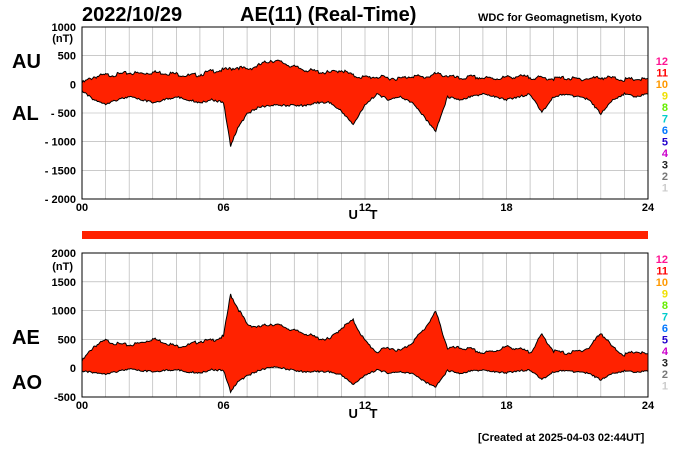 Image resolution: width=700 pixels, height=450 pixels. I want to click on ae-ao-unit-label: (nT), so click(62, 267).